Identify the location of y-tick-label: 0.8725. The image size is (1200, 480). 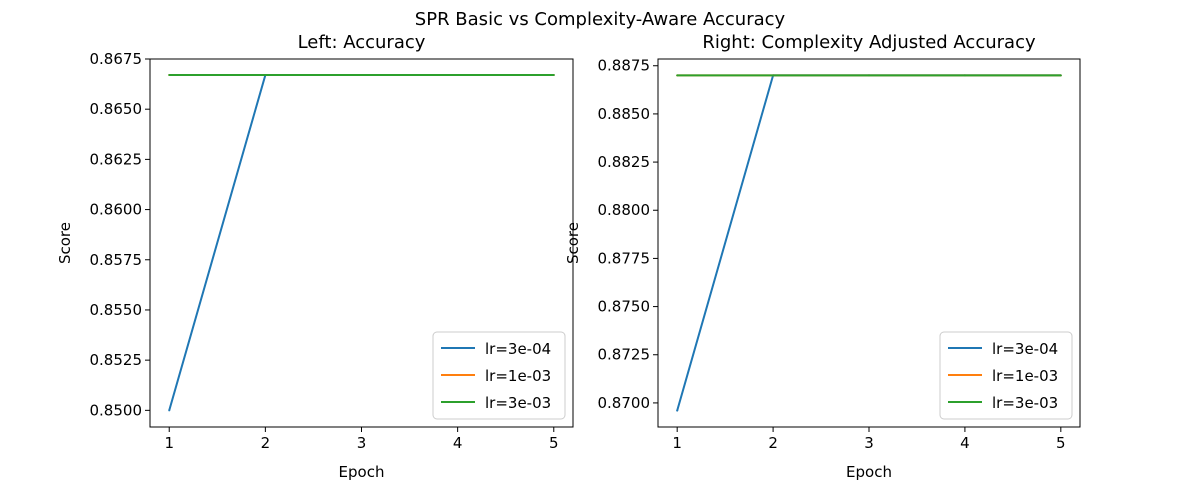
(624, 355).